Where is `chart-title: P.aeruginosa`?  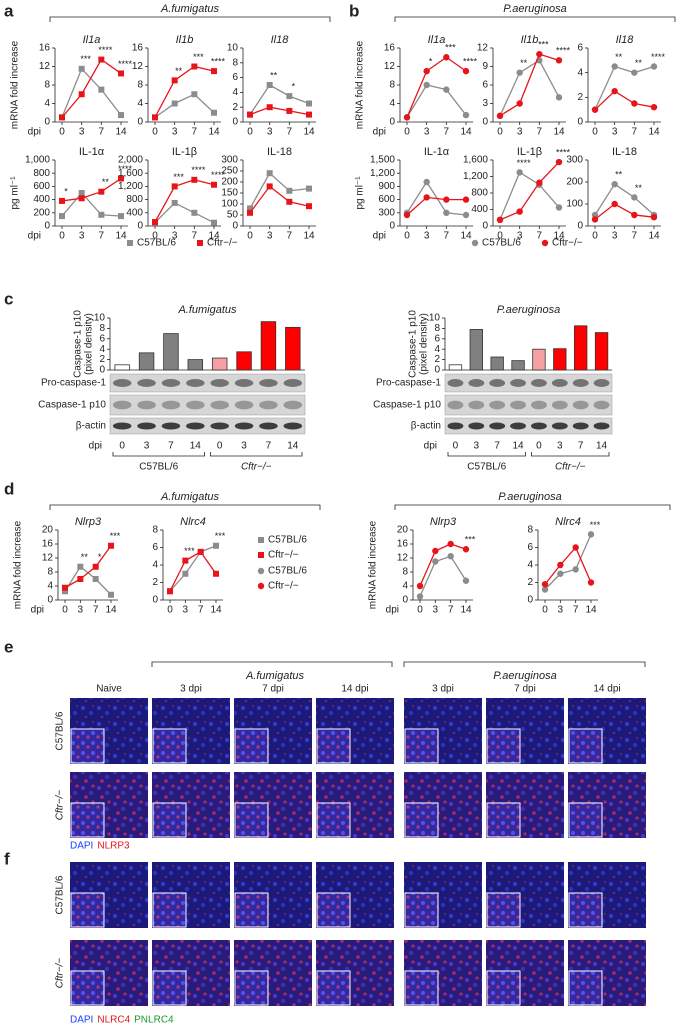
chart-title: P.aeruginosa is located at coordinates (528, 310).